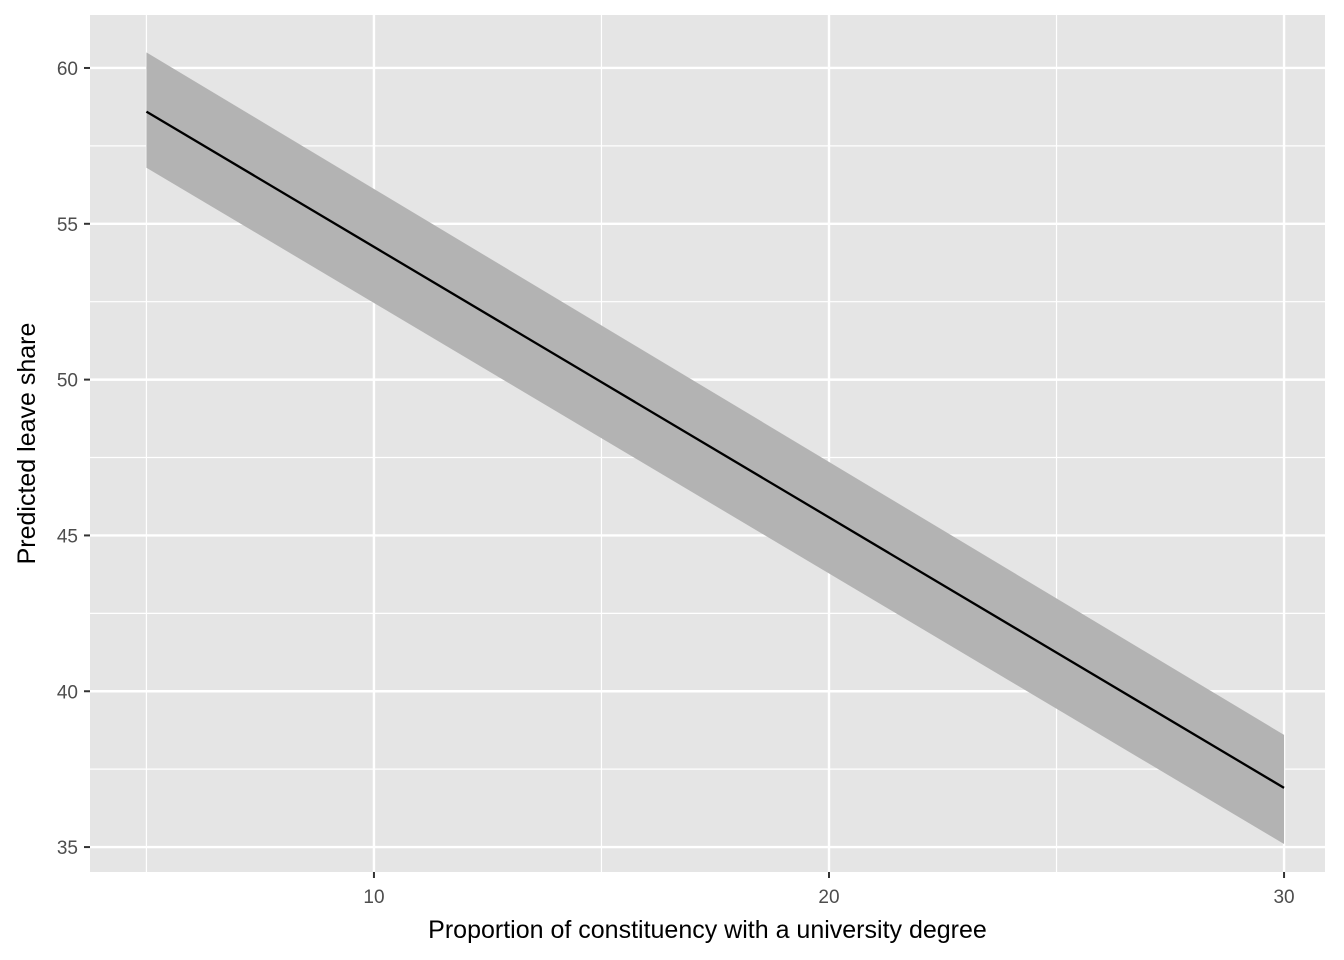 Image resolution: width=1344 pixels, height=960 pixels. I want to click on x-tick-label: 10, so click(373, 897).